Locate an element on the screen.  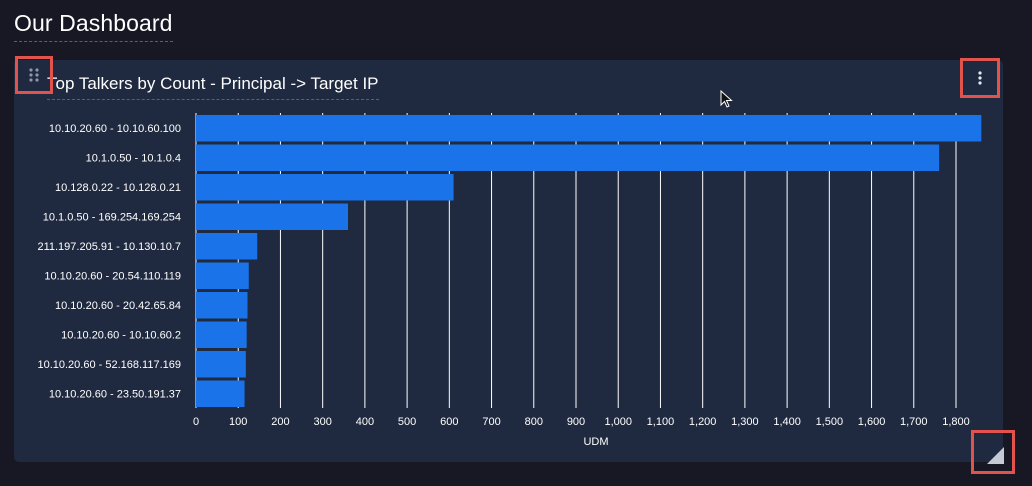
x-tick-label: 500 is located at coordinates (407, 422).